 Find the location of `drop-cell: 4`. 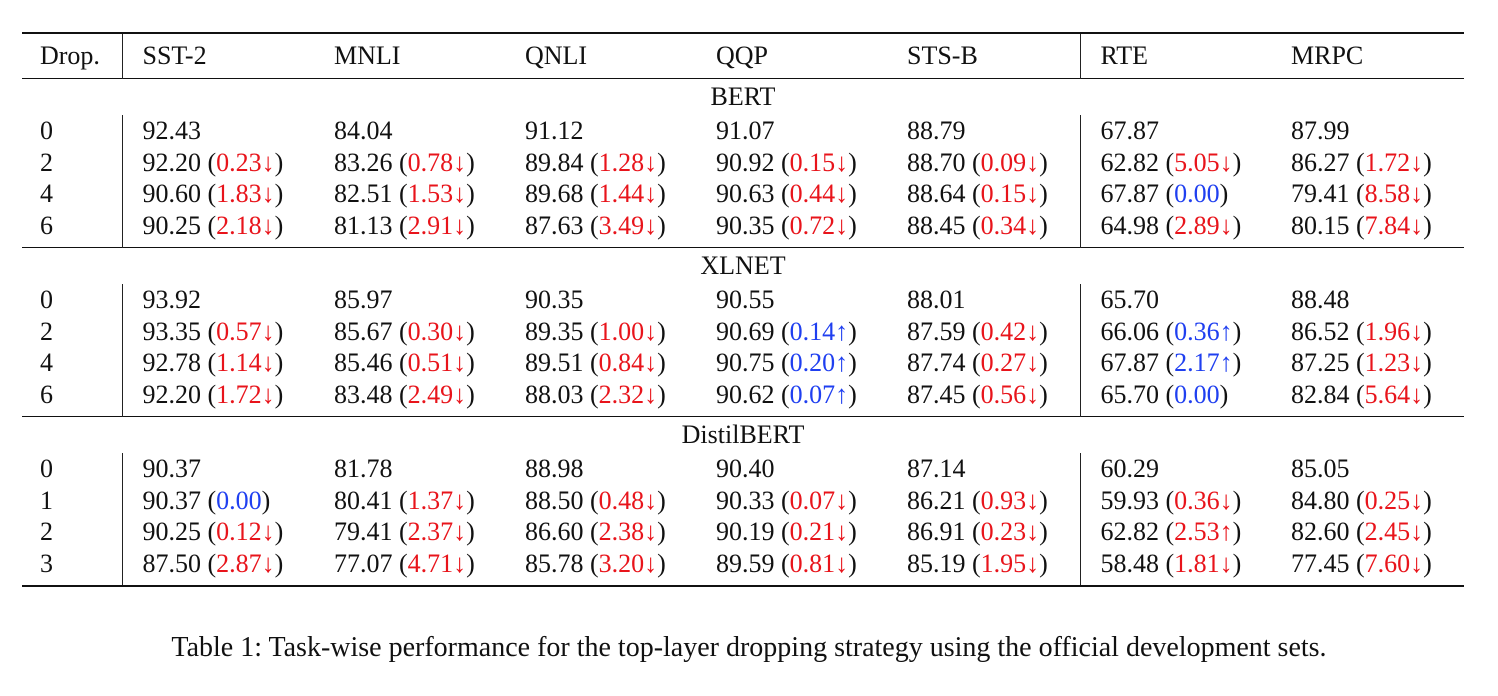

drop-cell: 4 is located at coordinates (72, 194).